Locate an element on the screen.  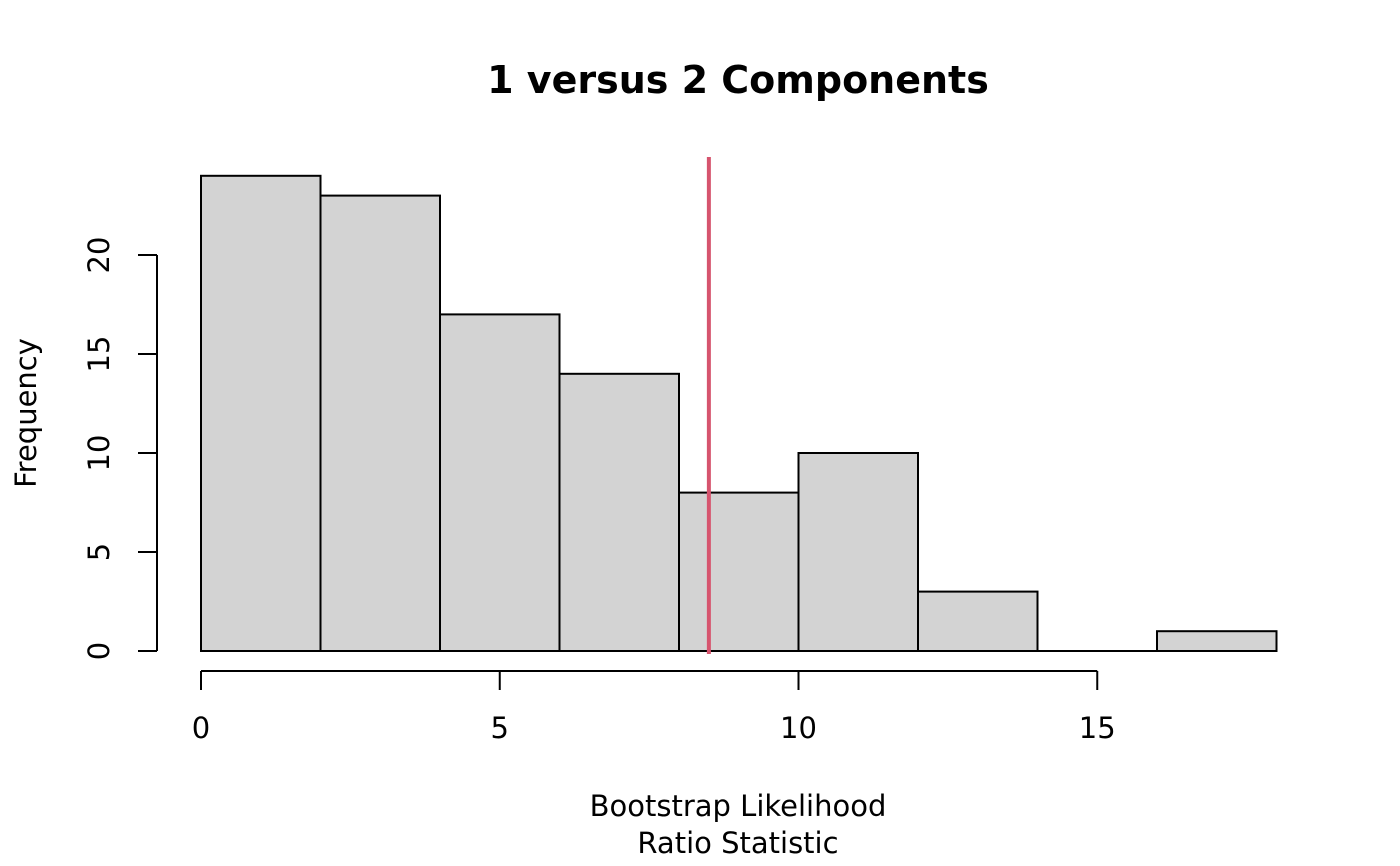
y-tick-label: 20 is located at coordinates (99, 255).